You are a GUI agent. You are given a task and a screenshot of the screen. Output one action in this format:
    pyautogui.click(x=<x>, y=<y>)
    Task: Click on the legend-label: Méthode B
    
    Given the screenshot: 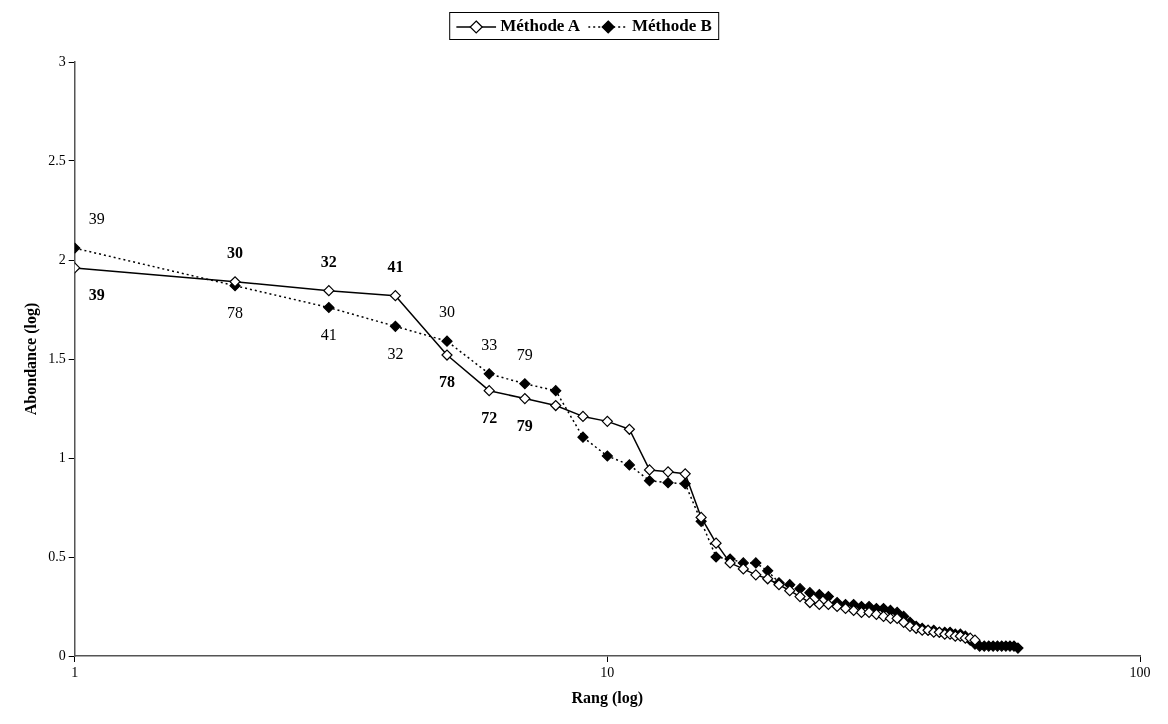 What is the action you would take?
    pyautogui.click(x=672, y=25)
    